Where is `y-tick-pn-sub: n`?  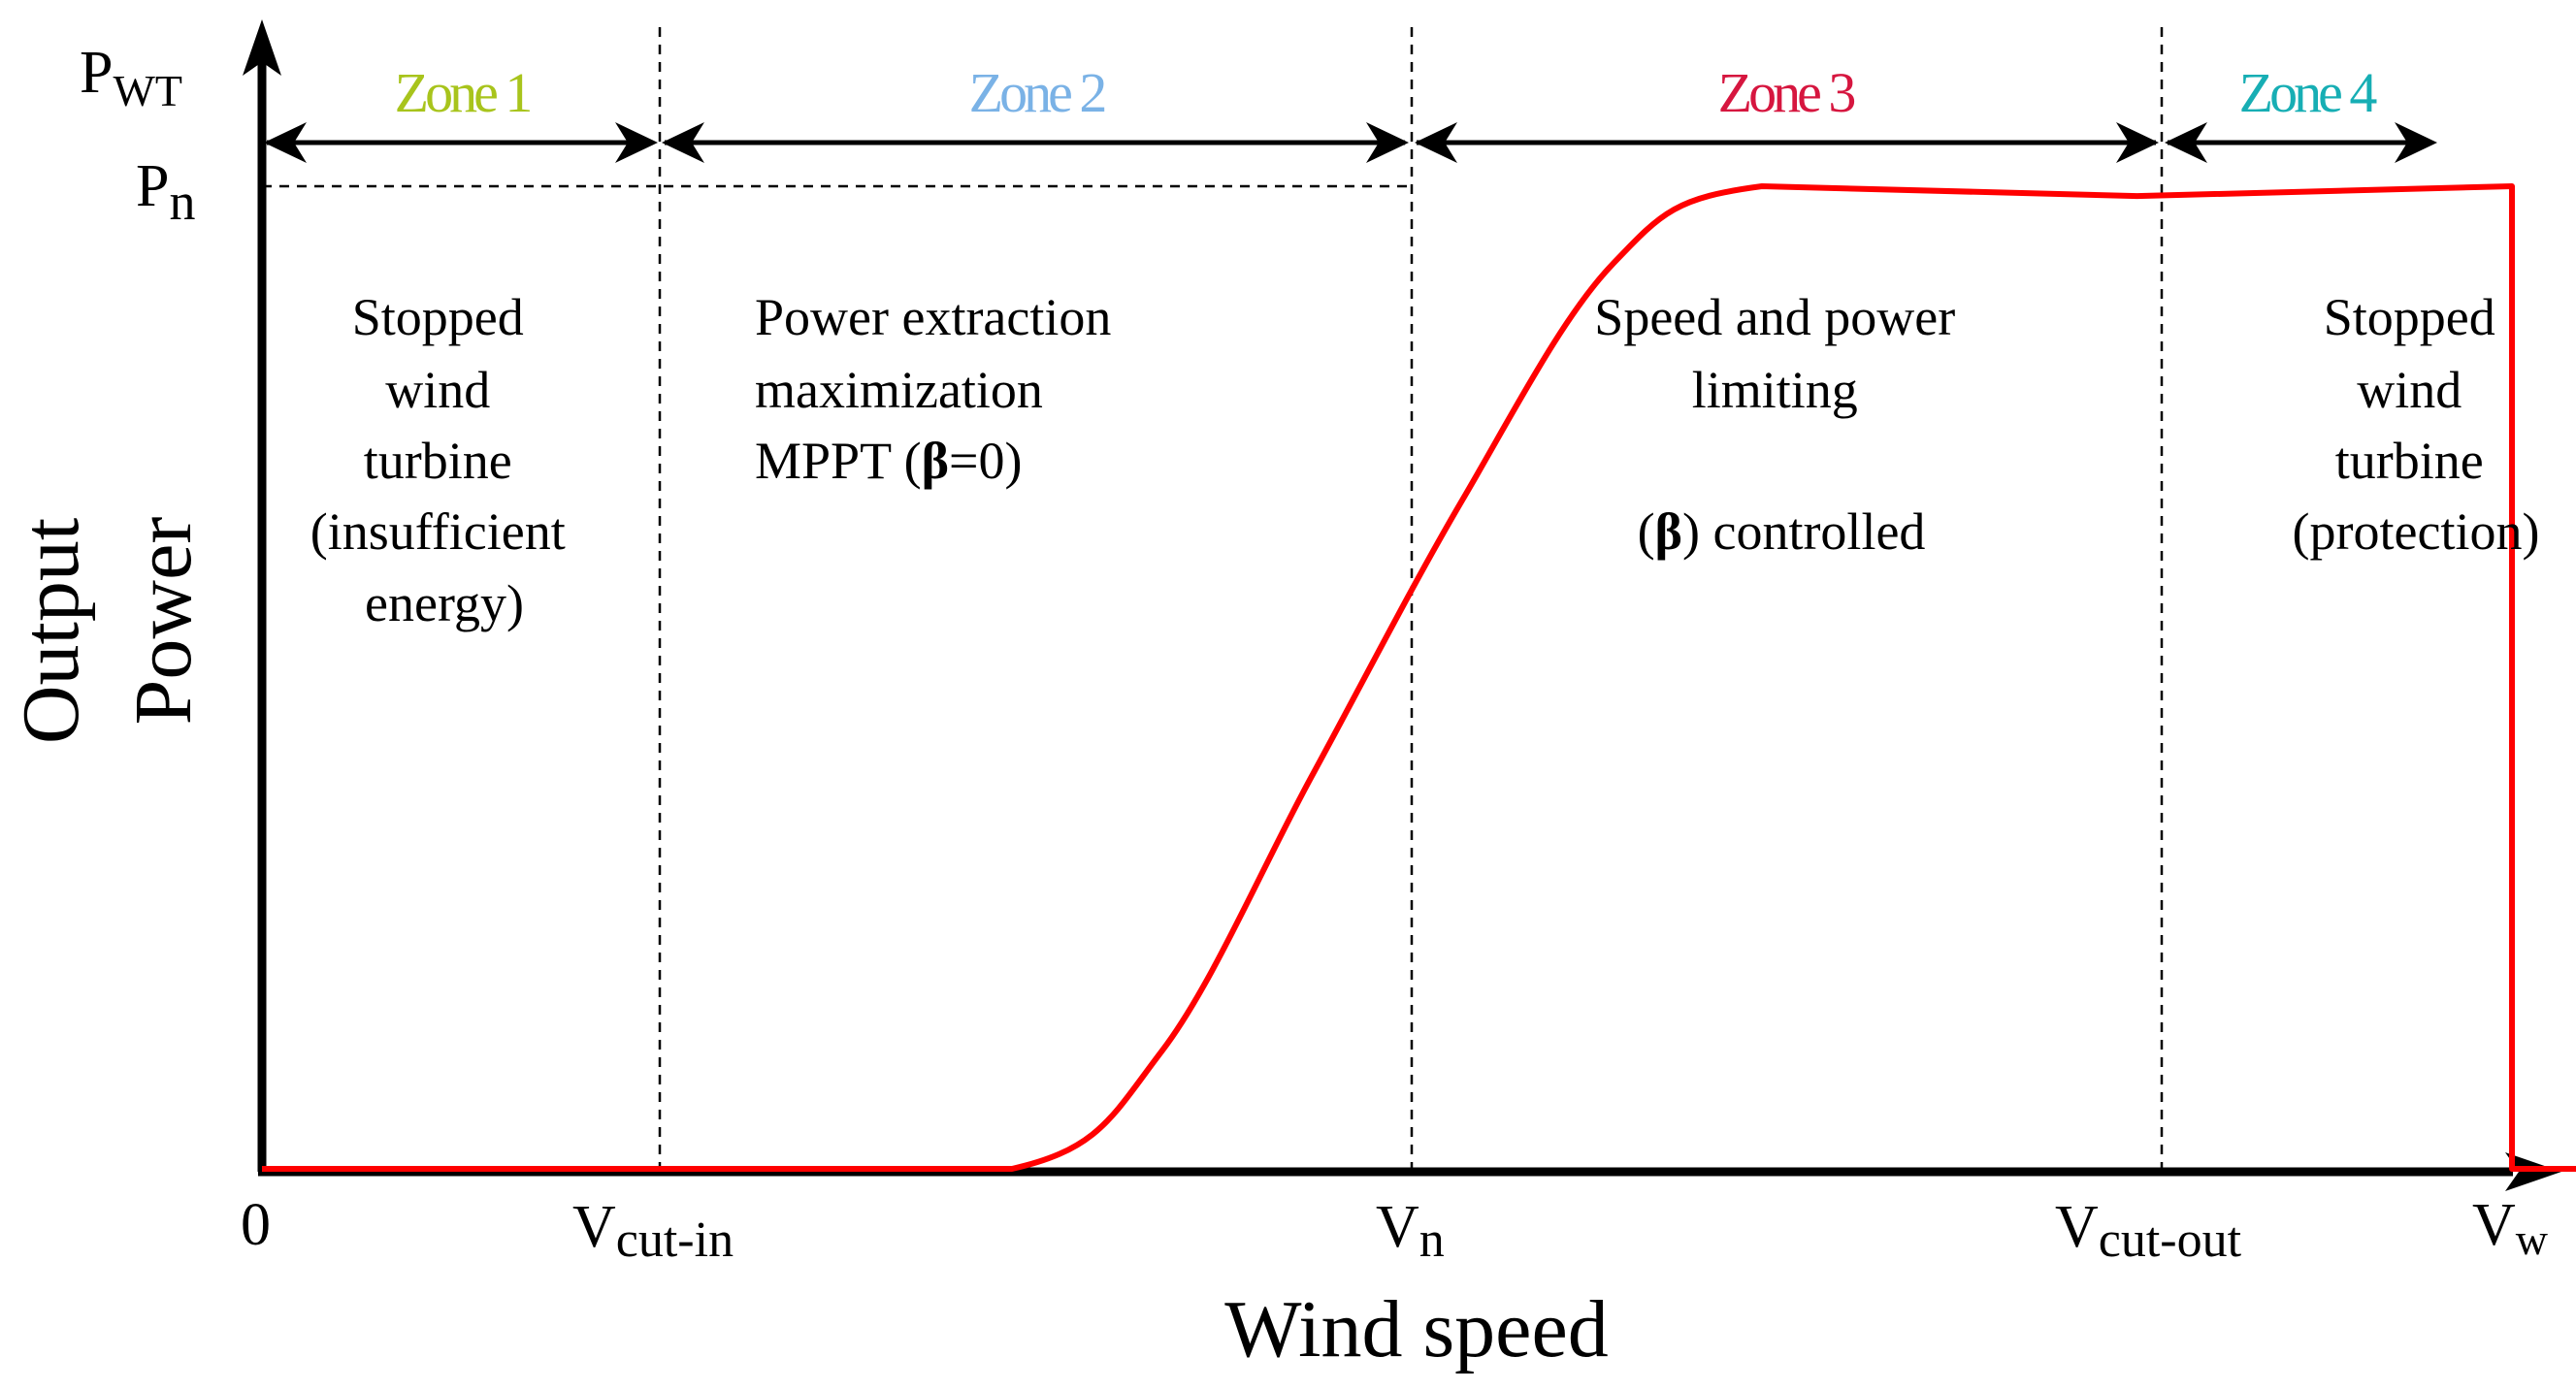 y-tick-pn-sub: n is located at coordinates (182, 202).